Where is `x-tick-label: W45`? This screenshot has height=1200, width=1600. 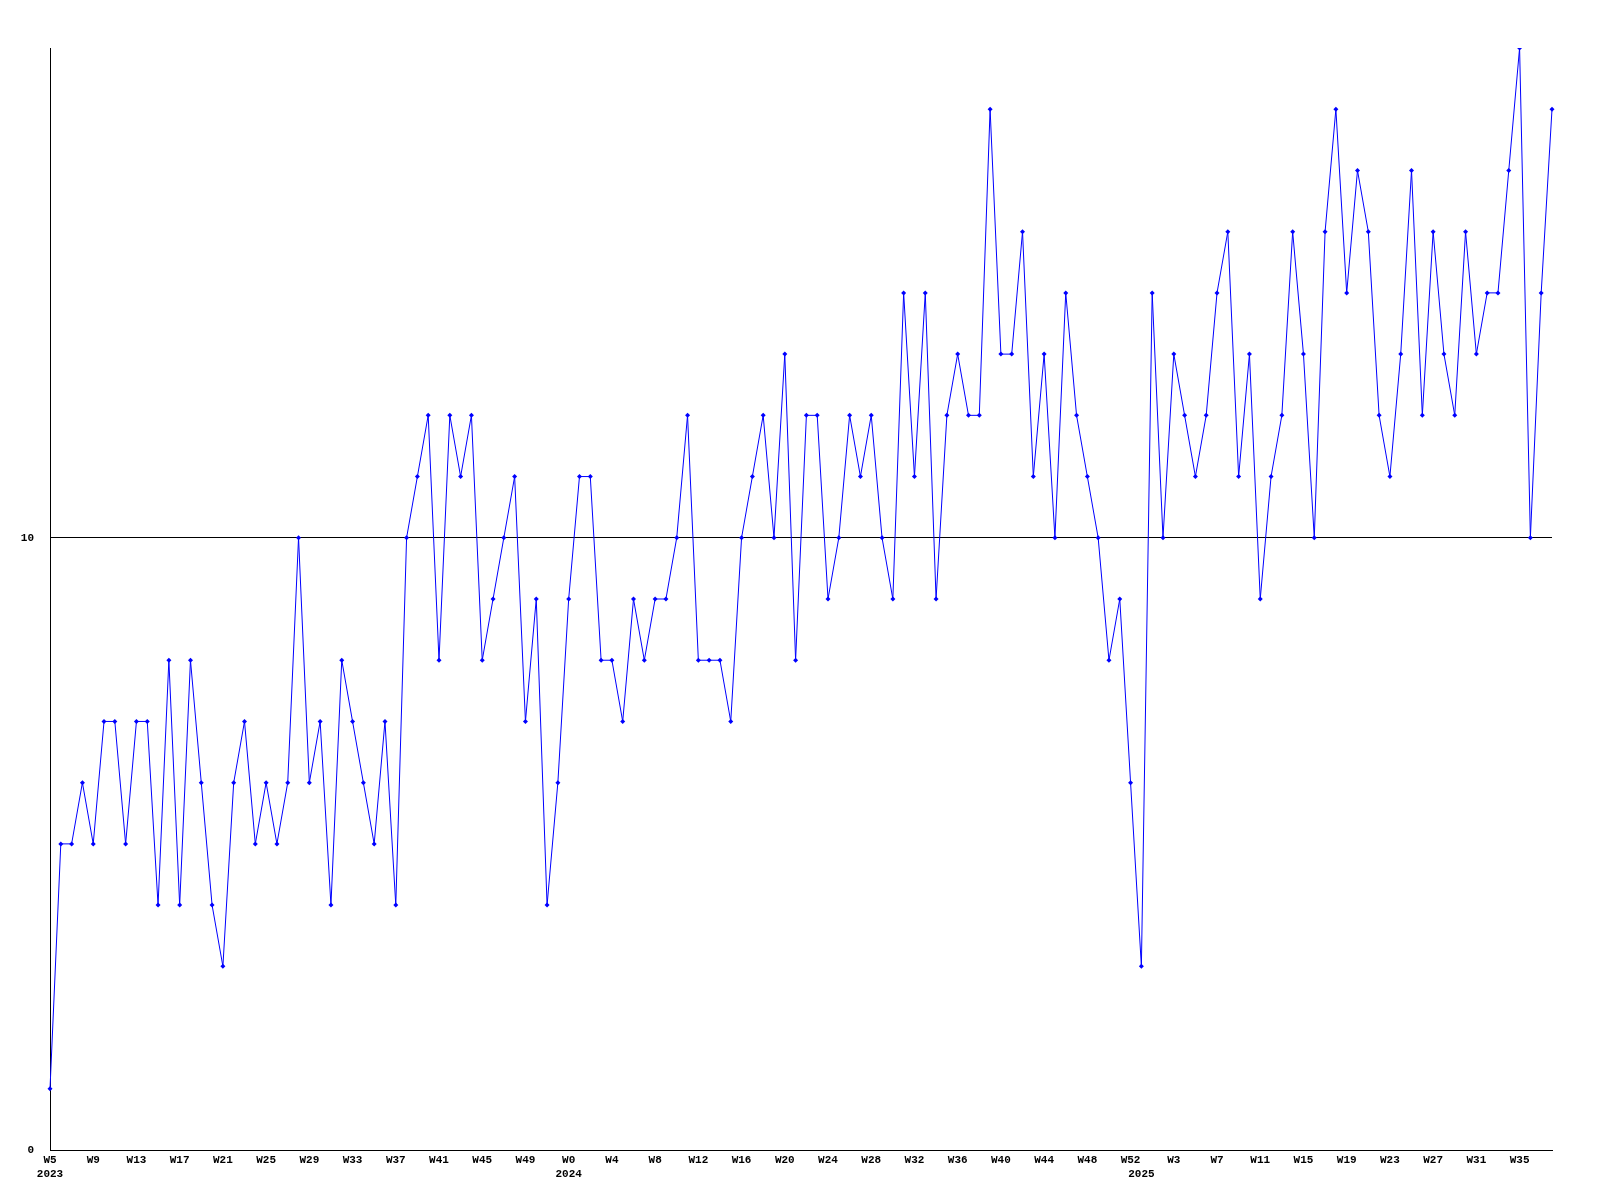
x-tick-label: W45 is located at coordinates (482, 1160).